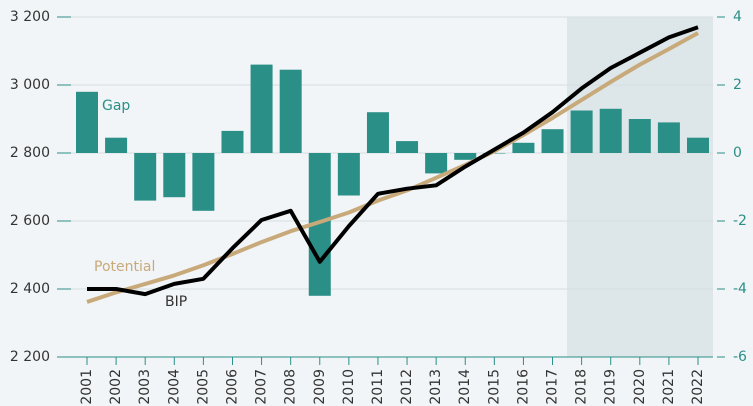  What do you see at coordinates (737, 17) in the screenshot?
I see `y2-tick-label: 4` at bounding box center [737, 17].